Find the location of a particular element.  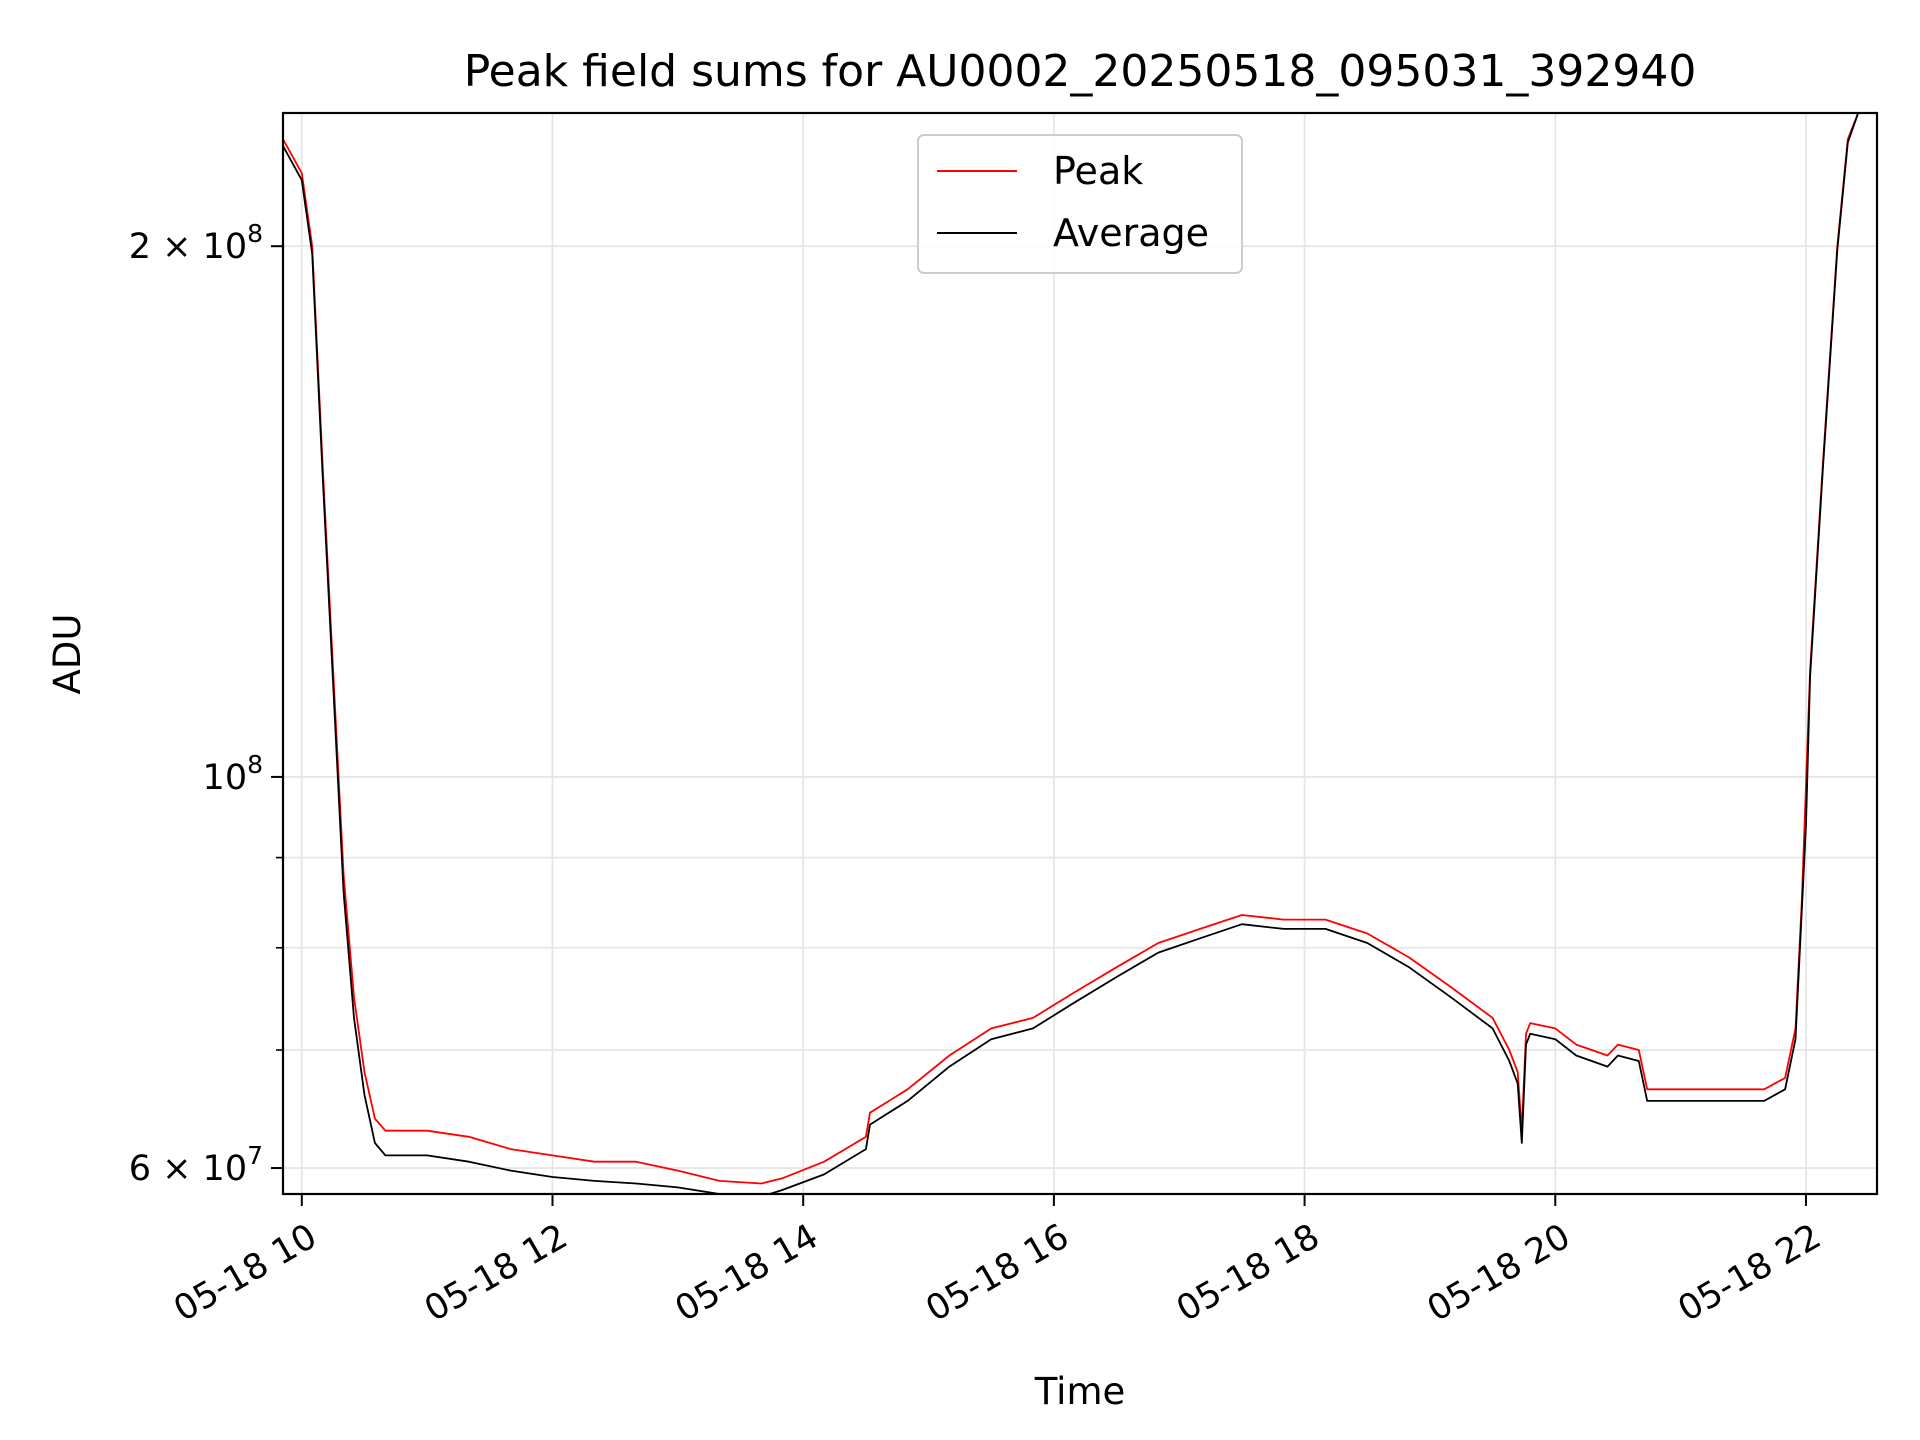

x-tick-label: 05-18 18 is located at coordinates (1248, 1273).